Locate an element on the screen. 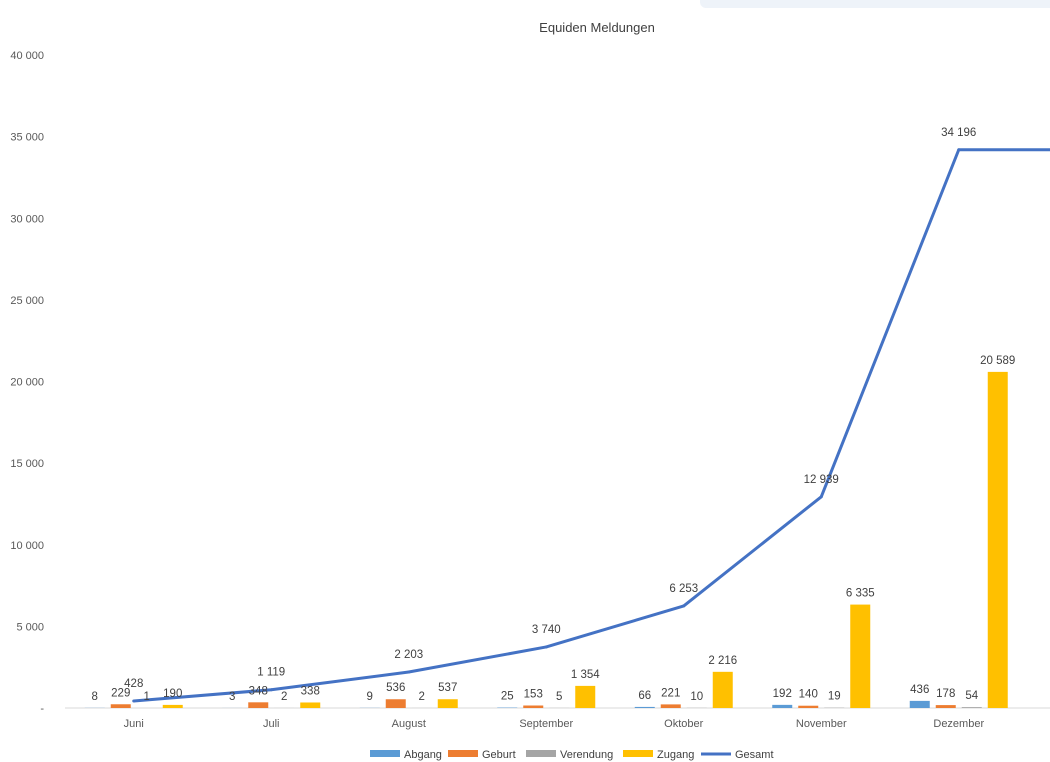  y-tick-label: 20 000 is located at coordinates (27, 383).